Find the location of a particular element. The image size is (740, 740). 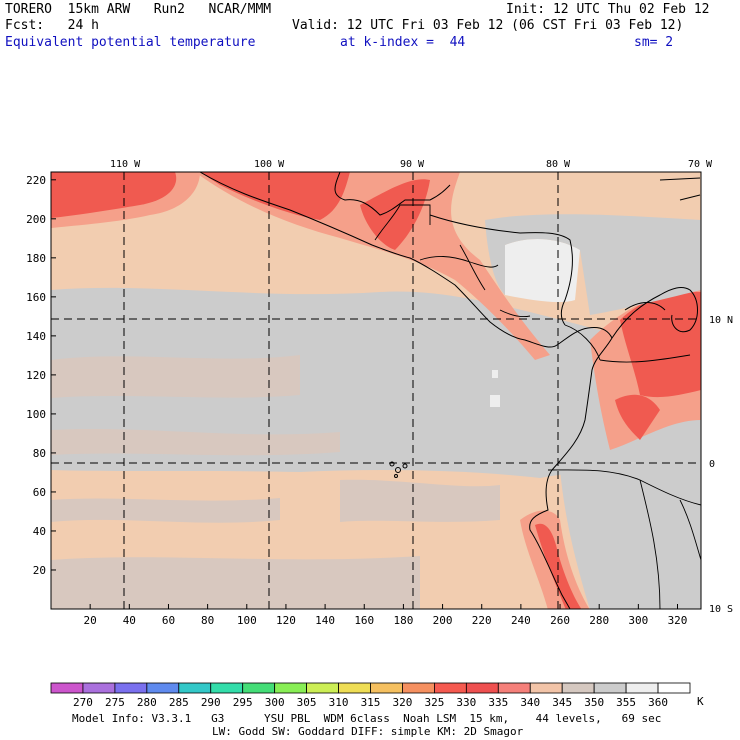

maracaibo is located at coordinates (645, 306).